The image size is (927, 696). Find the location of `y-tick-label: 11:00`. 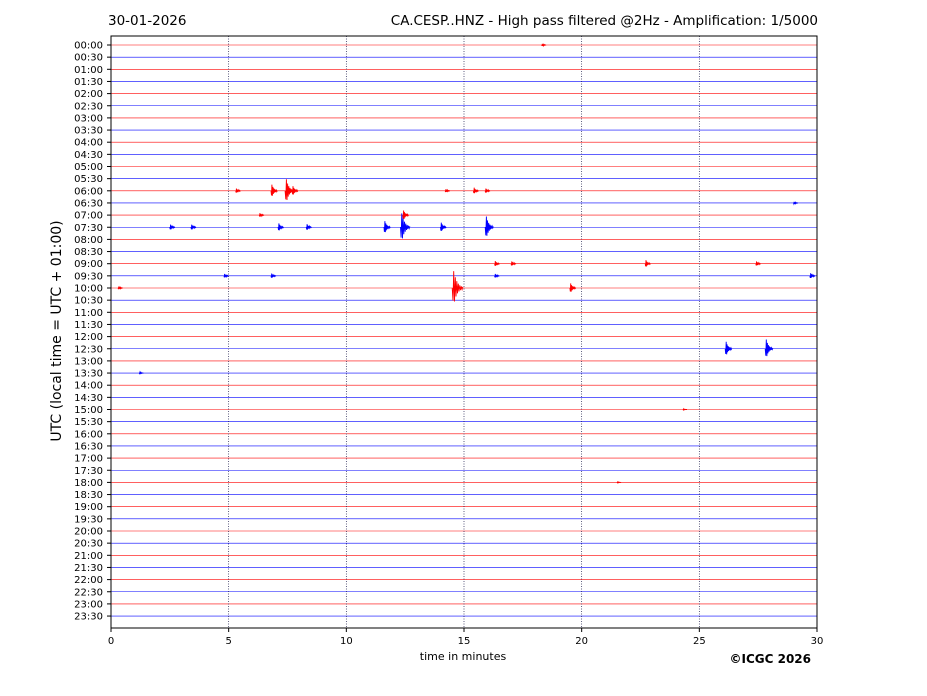

y-tick-label: 11:00 is located at coordinates (88, 313).